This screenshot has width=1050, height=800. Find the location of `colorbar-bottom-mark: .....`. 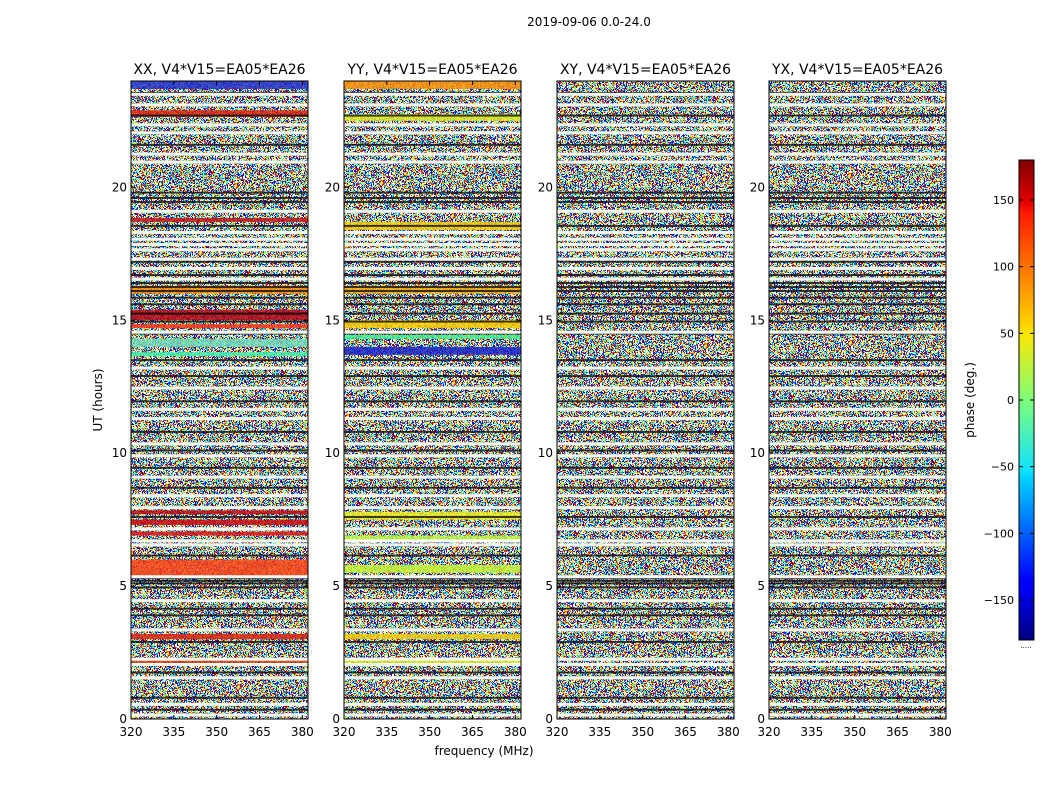

colorbar-bottom-mark: ..... is located at coordinates (1025, 646).